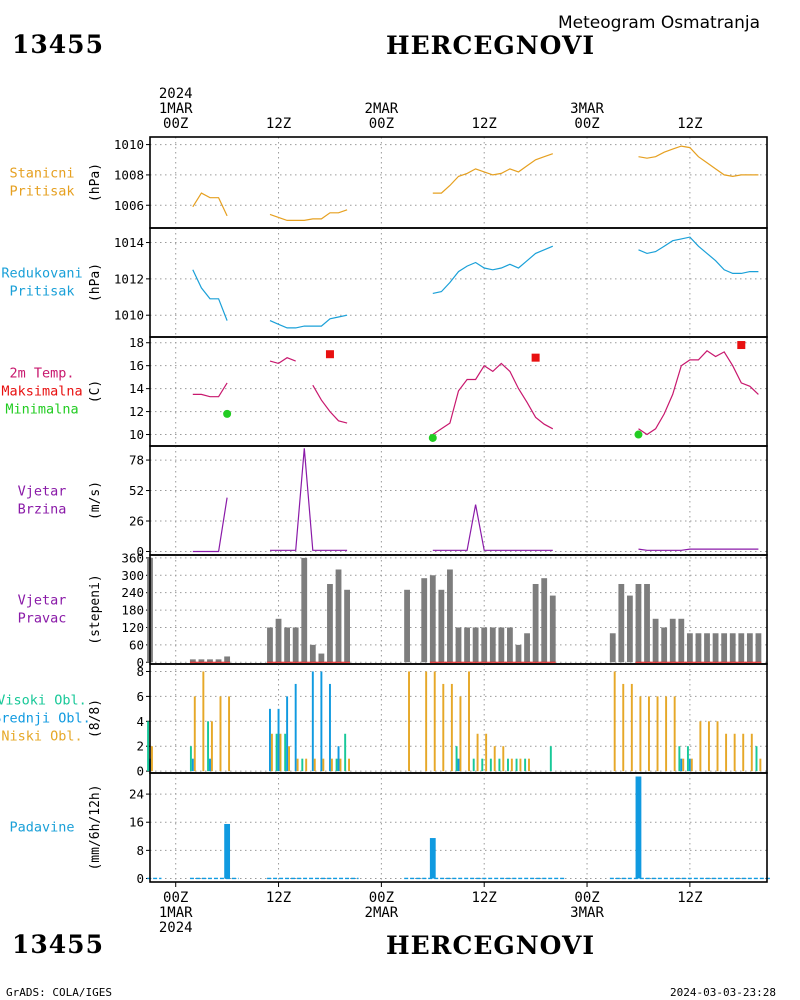  I want to click on panel-label: Padavine, so click(41, 828).